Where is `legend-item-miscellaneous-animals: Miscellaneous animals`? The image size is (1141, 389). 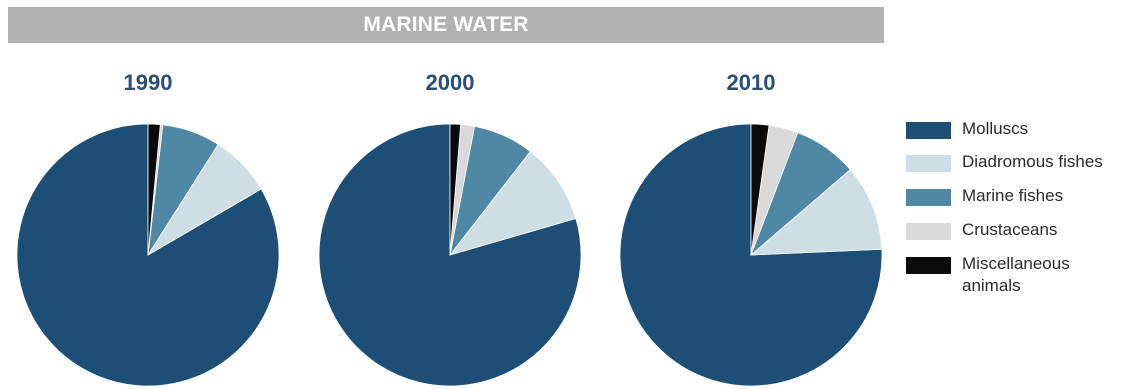
legend-item-miscellaneous-animals: Miscellaneous animals is located at coordinates (1019, 275).